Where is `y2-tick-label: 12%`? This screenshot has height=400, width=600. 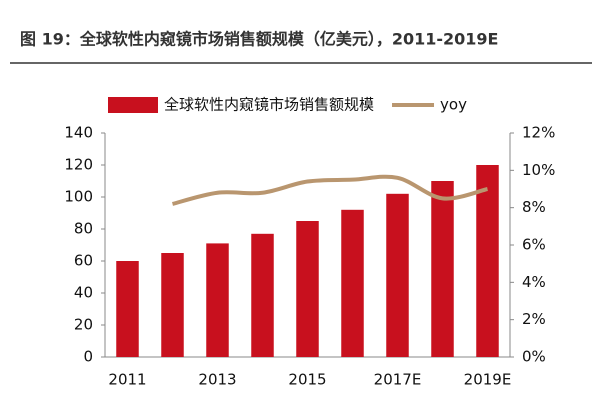
y2-tick-label: 12% is located at coordinates (538, 133).